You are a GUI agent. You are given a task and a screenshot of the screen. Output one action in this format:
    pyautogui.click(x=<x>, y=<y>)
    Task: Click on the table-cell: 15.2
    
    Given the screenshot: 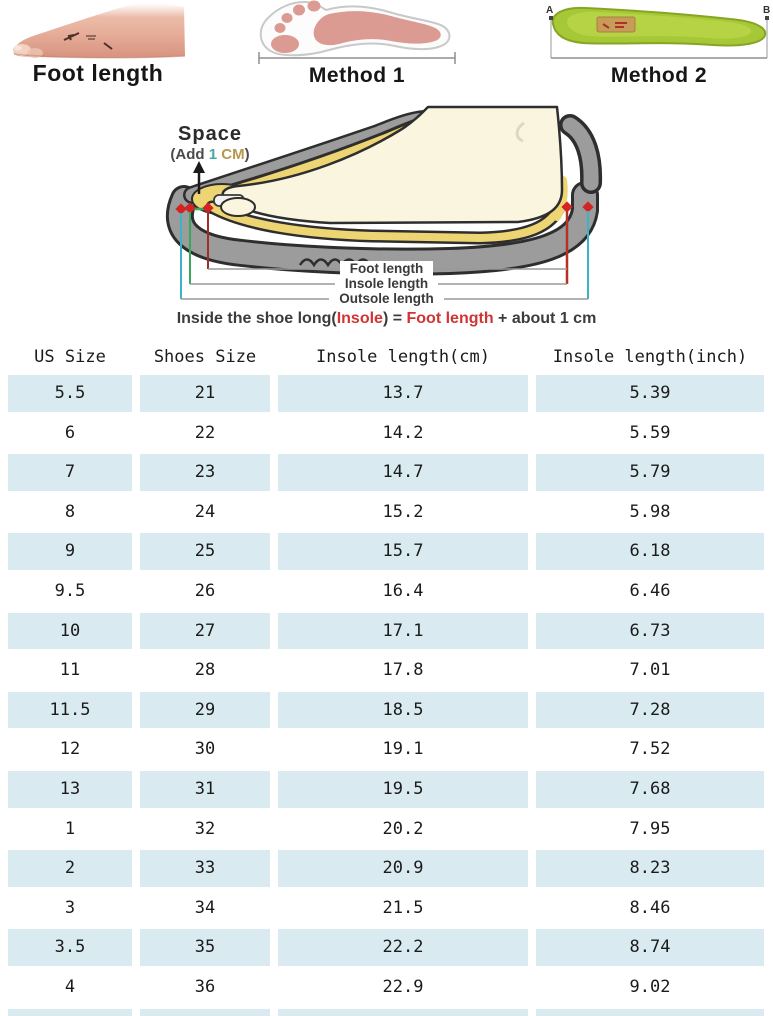 What is the action you would take?
    pyautogui.click(x=403, y=511)
    